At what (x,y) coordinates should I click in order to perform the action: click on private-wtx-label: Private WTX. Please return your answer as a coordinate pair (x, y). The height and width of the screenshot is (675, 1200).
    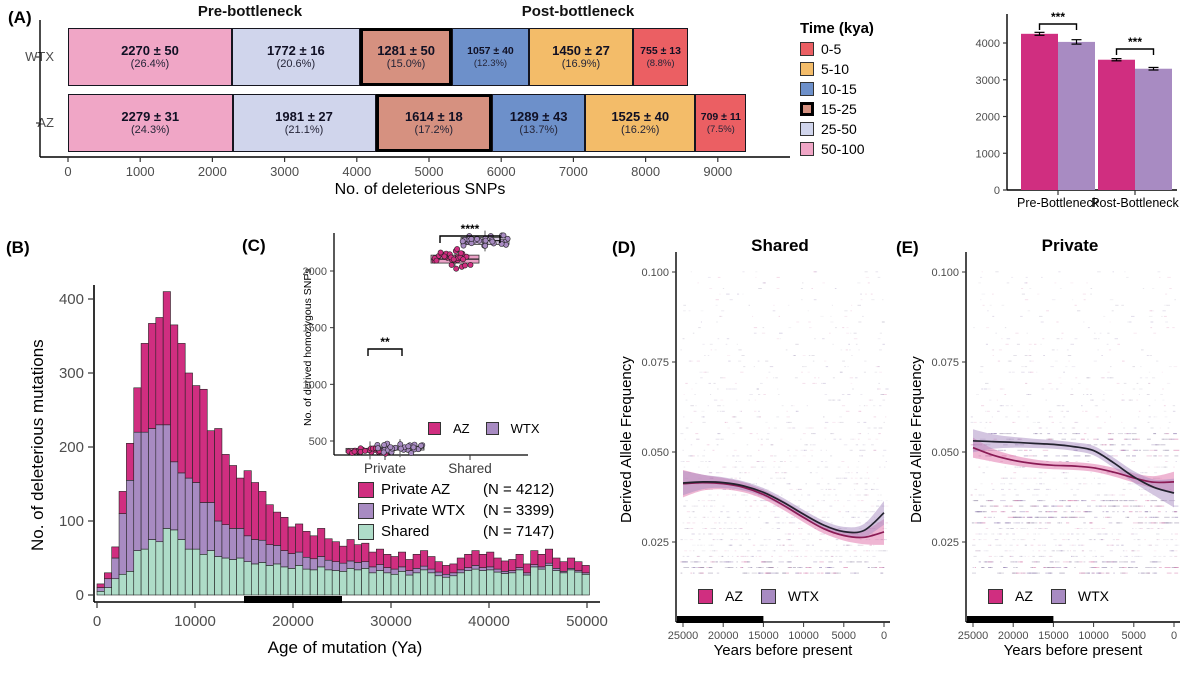
    Looking at the image, I should click on (423, 510).